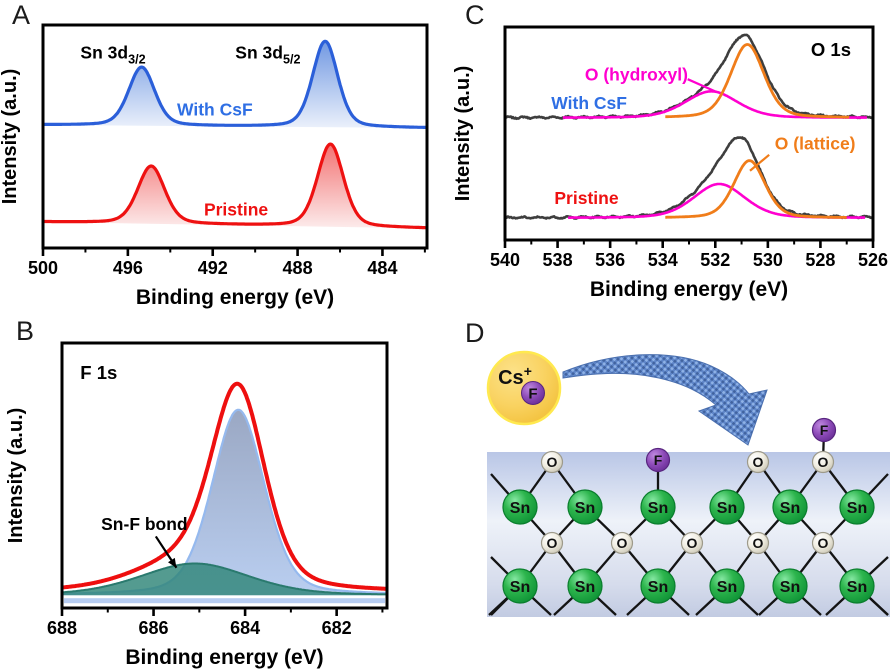 This screenshot has height=672, width=894. What do you see at coordinates (515, 376) in the screenshot?
I see `cs-ion-label: Cs+` at bounding box center [515, 376].